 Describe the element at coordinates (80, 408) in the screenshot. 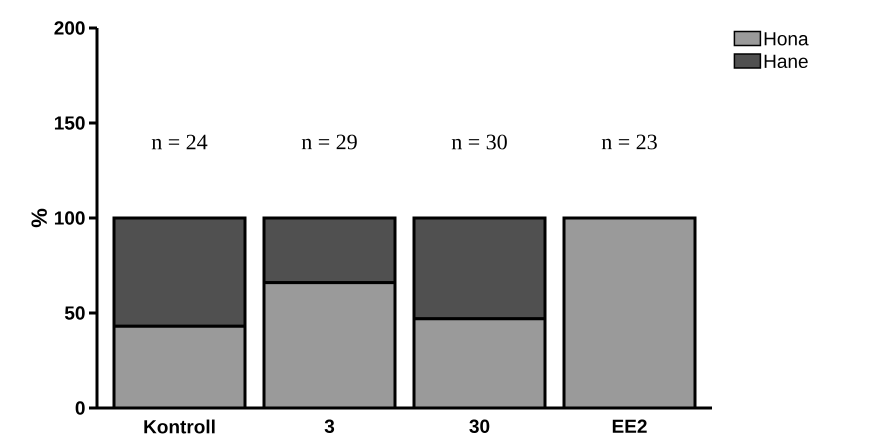

I see `y-tick-label: 0` at that location.